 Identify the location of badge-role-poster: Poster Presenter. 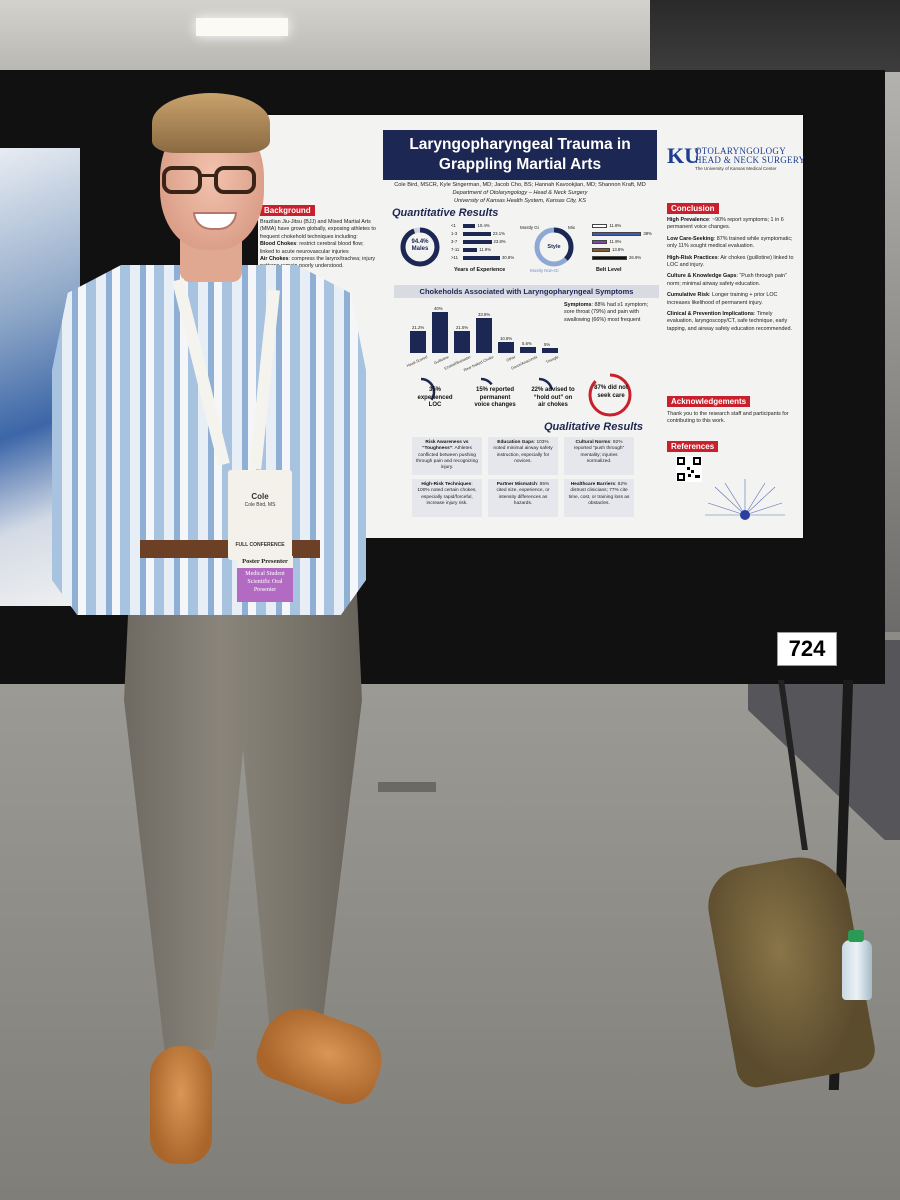
(265, 562).